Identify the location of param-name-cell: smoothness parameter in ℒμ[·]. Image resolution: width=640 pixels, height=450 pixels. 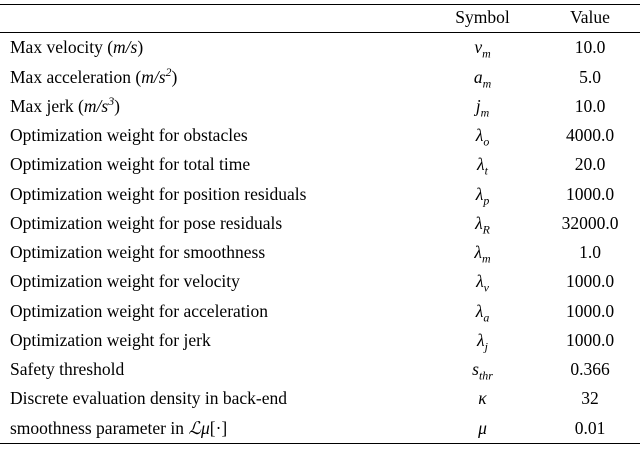
(119, 427).